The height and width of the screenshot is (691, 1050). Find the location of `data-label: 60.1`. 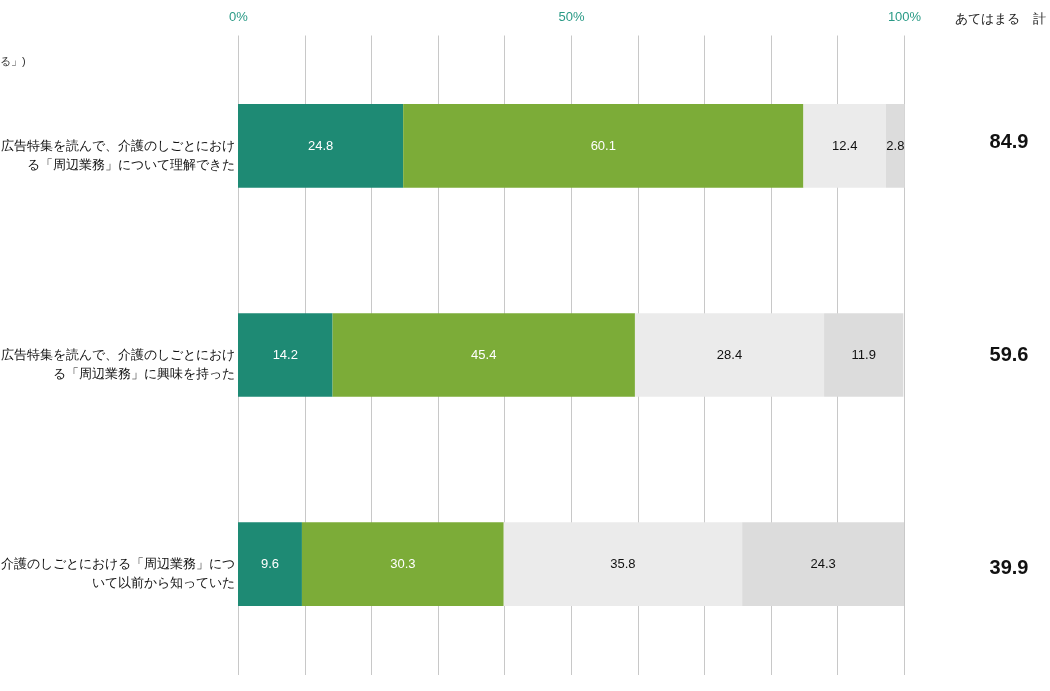

data-label: 60.1 is located at coordinates (603, 145).